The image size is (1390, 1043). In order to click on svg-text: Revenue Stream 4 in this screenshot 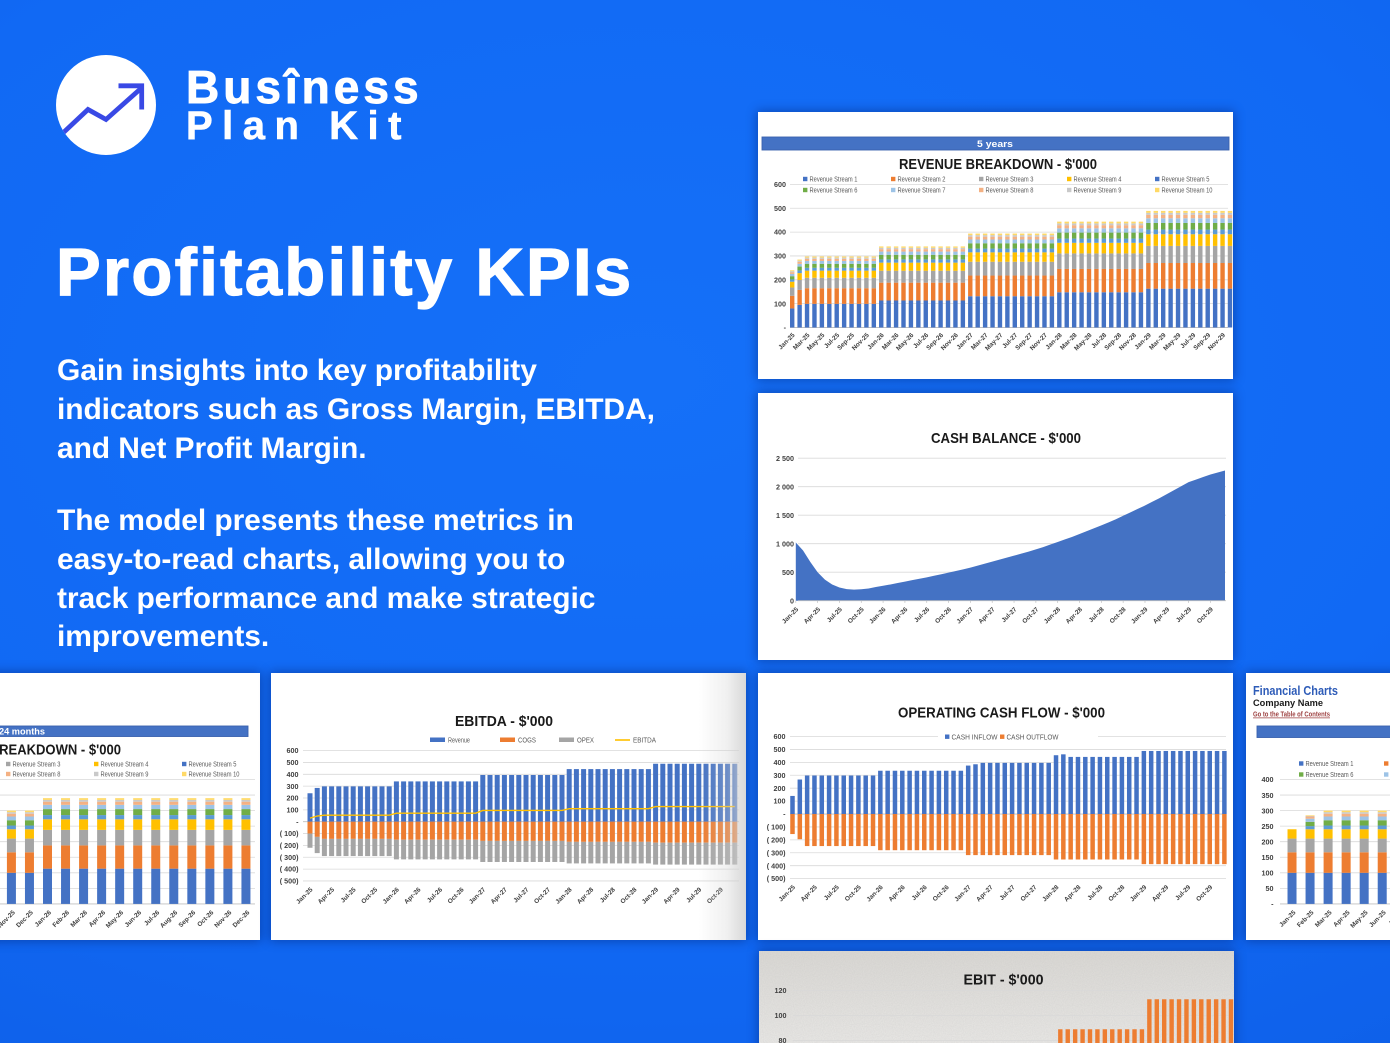, I will do `click(125, 765)`.